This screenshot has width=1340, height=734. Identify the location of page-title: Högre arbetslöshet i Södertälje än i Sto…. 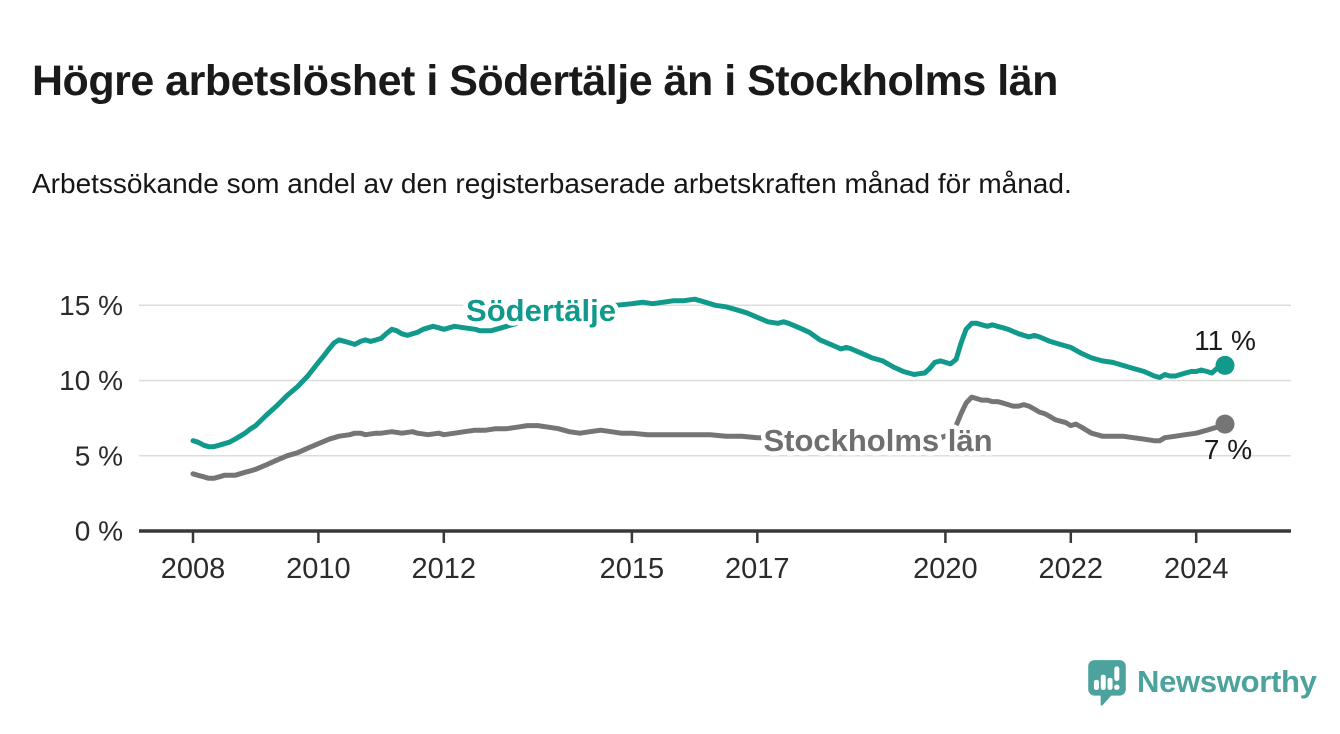
(545, 80).